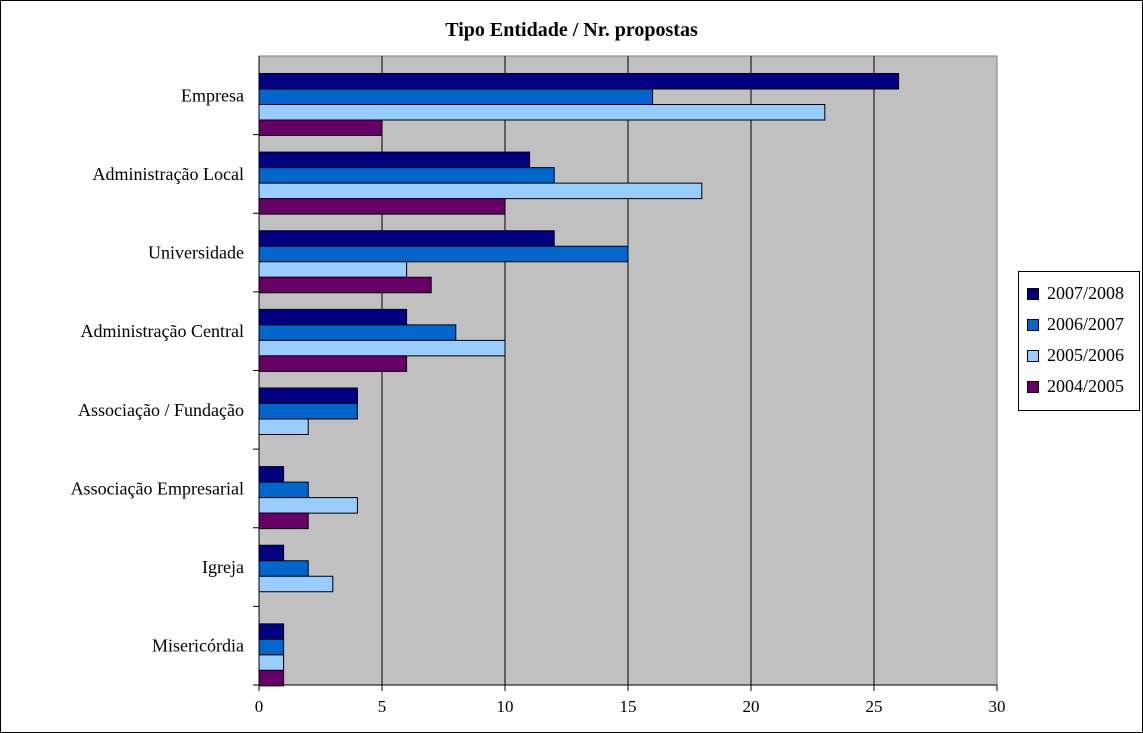  Describe the element at coordinates (212, 95) in the screenshot. I see `category-label: Empresa` at that location.